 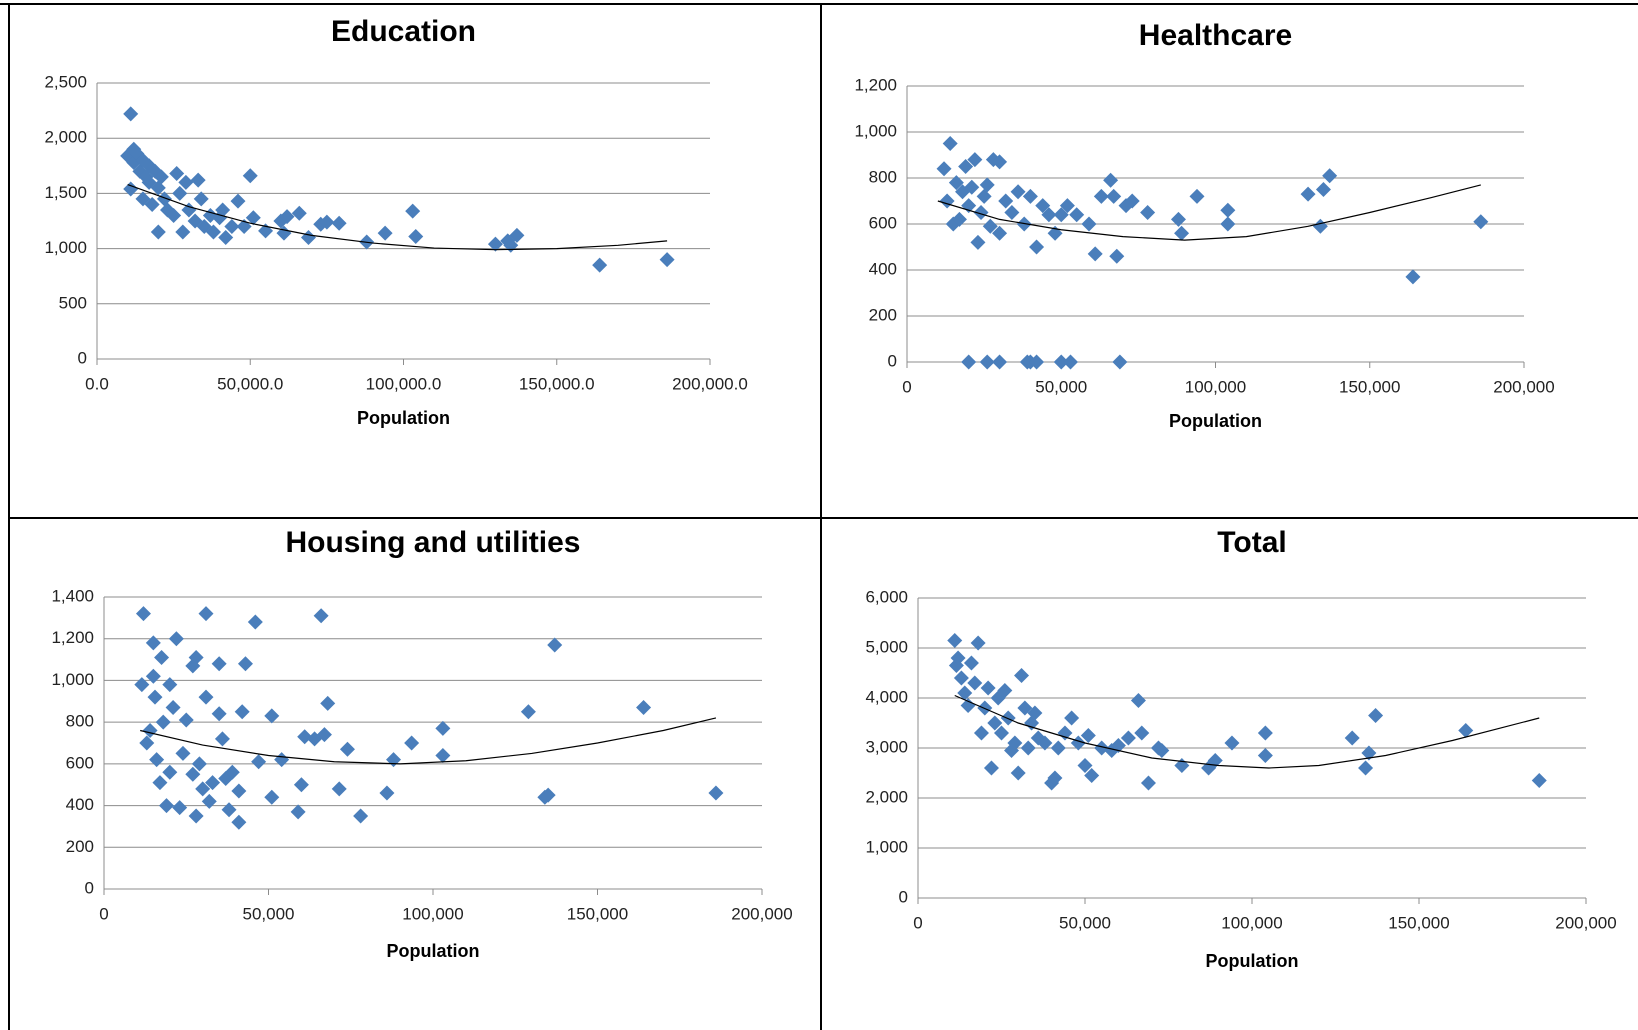 I want to click on x-tick-label: 100,000.0, so click(x=404, y=383).